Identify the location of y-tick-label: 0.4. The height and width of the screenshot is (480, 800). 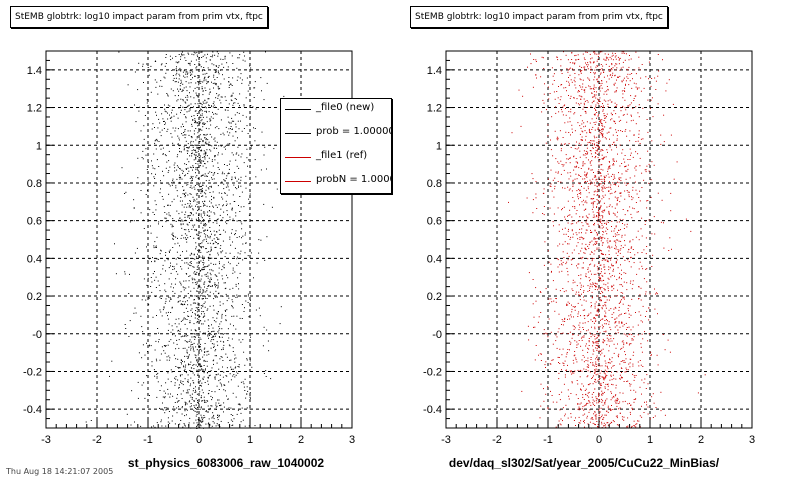
(34, 259).